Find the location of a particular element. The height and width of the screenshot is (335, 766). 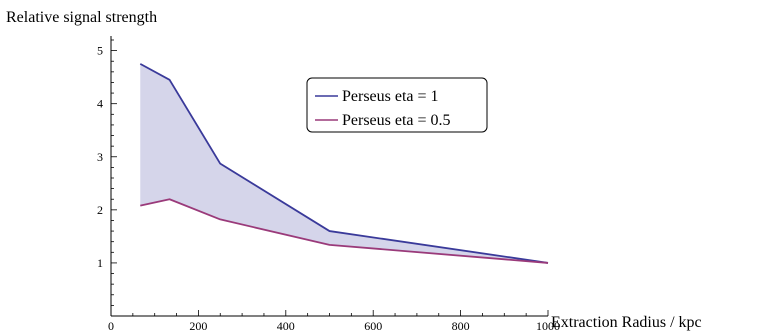

legend-box is located at coordinates (397, 105).